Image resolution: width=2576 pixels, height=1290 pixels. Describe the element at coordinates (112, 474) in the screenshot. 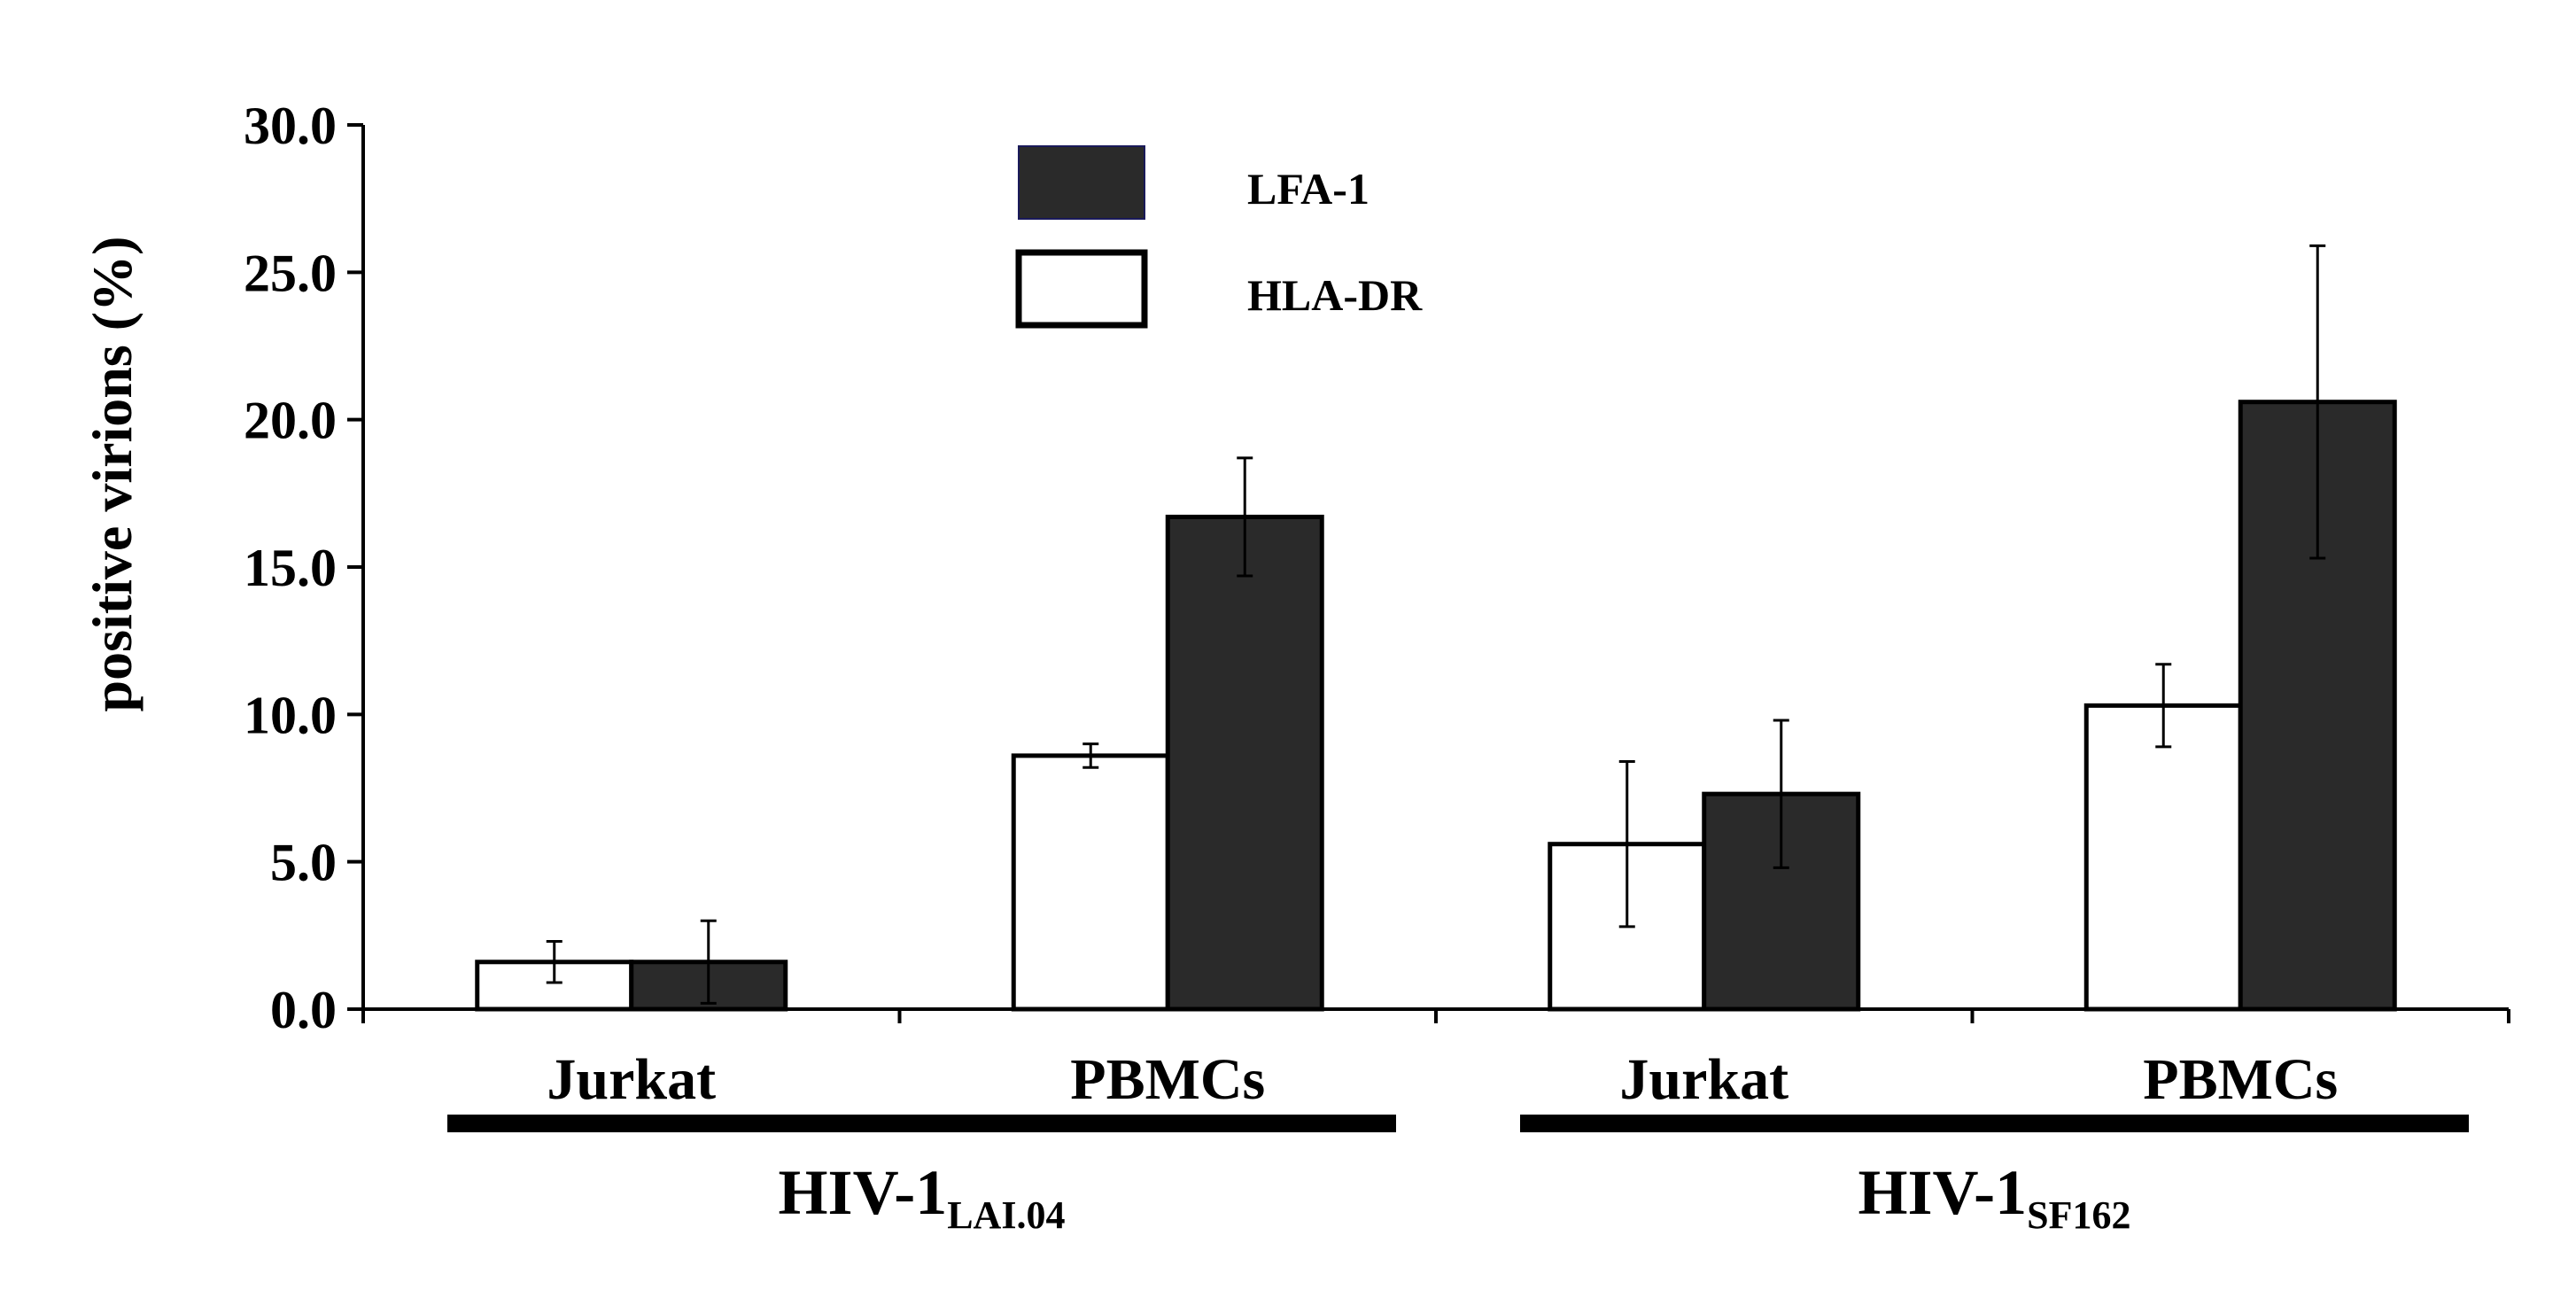

I see `y-axis-label: positive virions (%)` at that location.